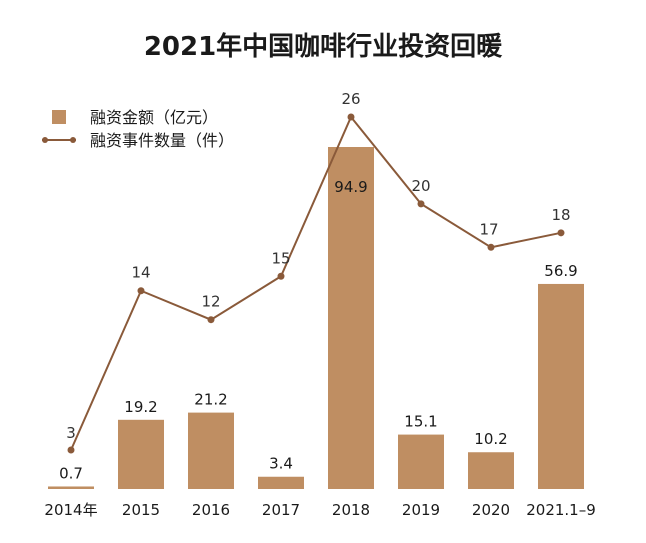  Describe the element at coordinates (45, 140) in the screenshot. I see `legend-line-marker-left` at that location.